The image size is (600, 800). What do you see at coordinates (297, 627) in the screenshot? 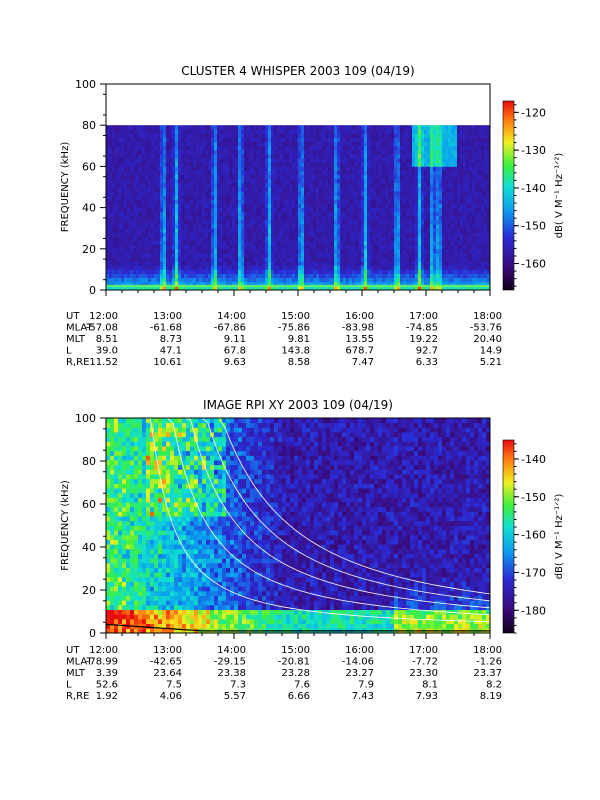
I see `lower-boundary-curve` at bounding box center [297, 627].